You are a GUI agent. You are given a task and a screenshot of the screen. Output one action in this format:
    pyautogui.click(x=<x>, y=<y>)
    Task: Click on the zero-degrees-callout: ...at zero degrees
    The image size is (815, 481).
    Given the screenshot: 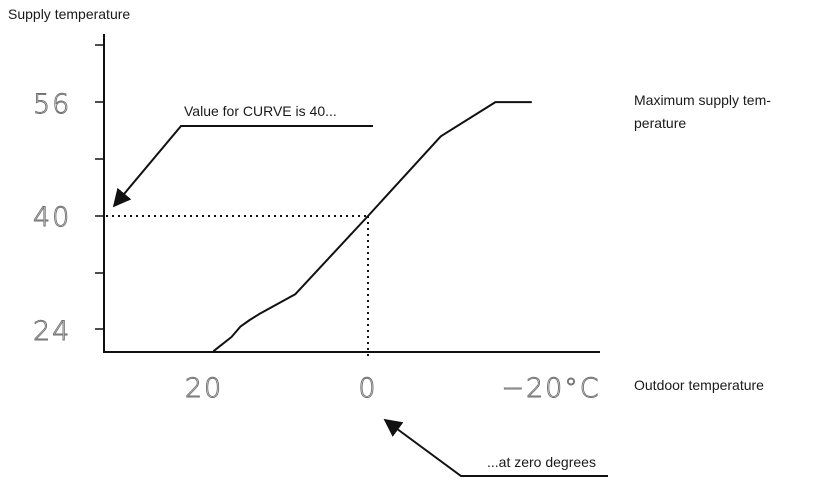 What is the action you would take?
    pyautogui.click(x=495, y=447)
    